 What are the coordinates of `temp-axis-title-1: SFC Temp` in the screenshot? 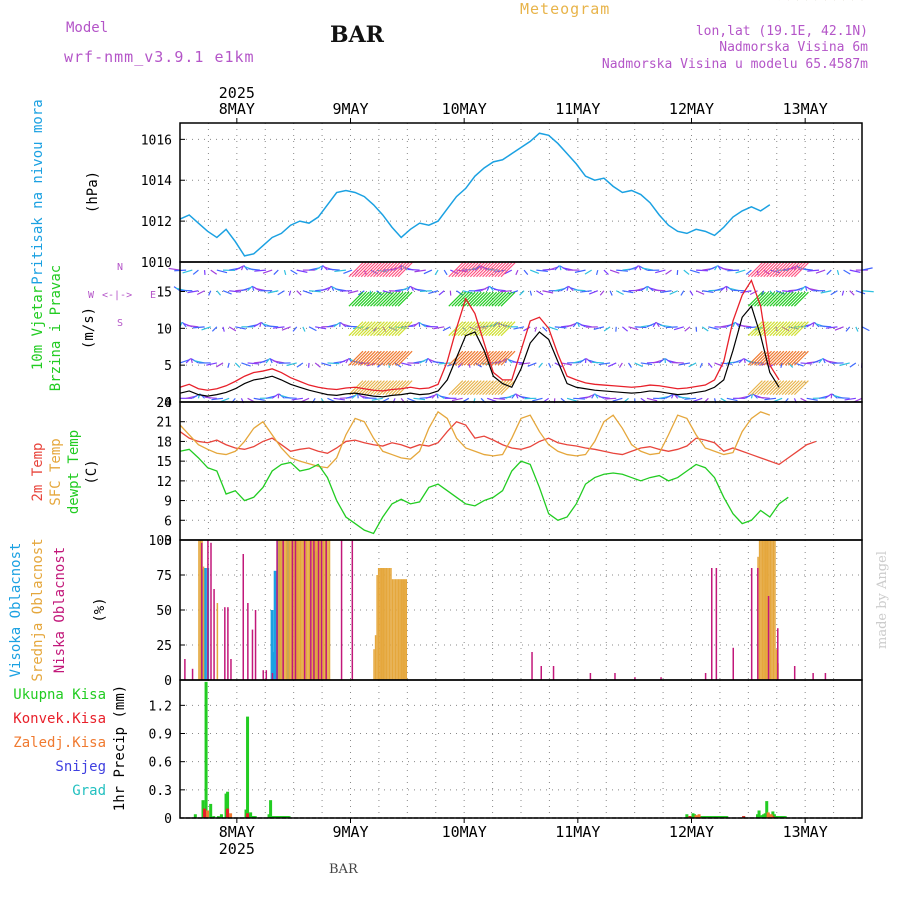 It's located at (56, 471).